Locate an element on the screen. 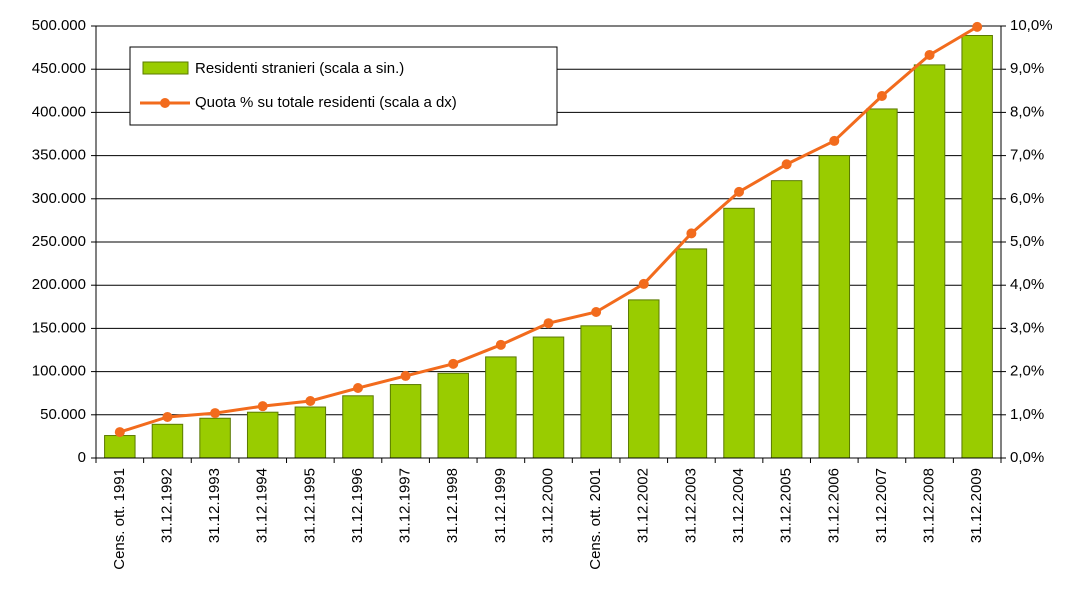 Image resolution: width=1079 pixels, height=606 pixels. x-tick-label: 31.12.1994 is located at coordinates (262, 505).